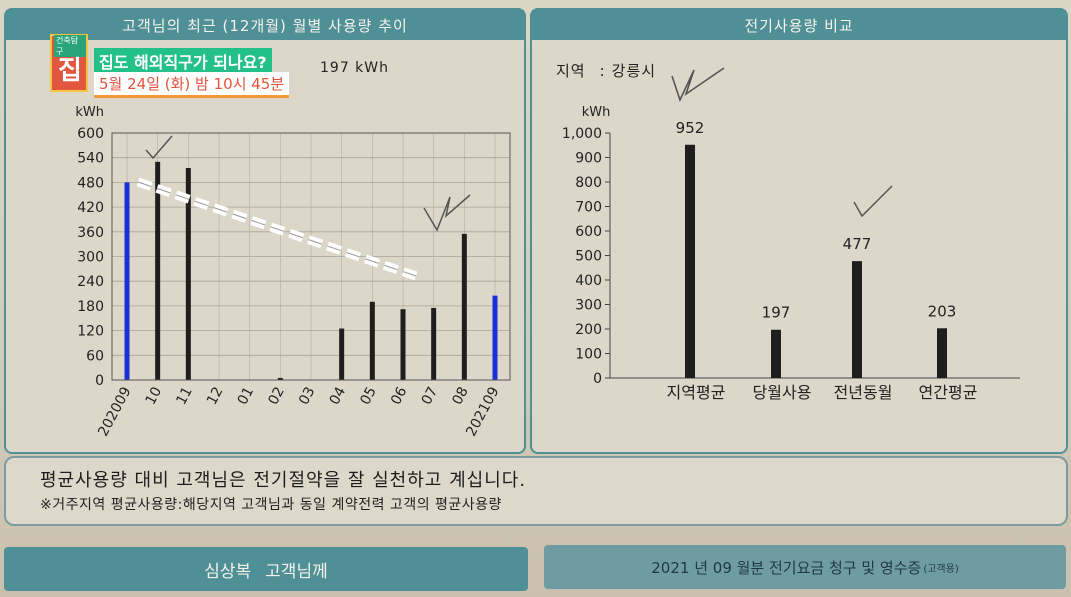  What do you see at coordinates (296, 571) in the screenshot?
I see `customer-suffix: 고객님께` at bounding box center [296, 571].